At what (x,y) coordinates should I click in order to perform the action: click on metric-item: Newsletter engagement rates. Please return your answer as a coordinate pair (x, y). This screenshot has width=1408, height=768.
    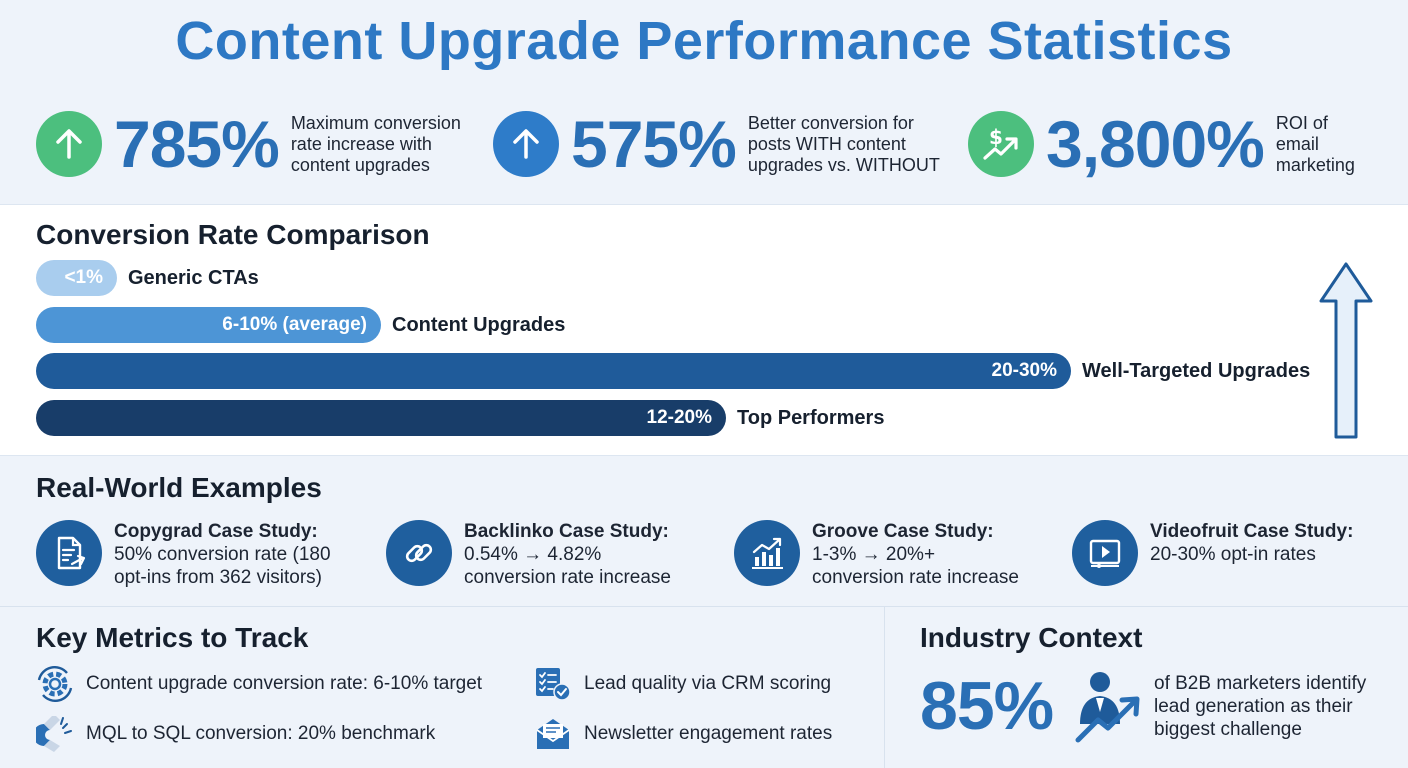
    Looking at the image, I should click on (683, 734).